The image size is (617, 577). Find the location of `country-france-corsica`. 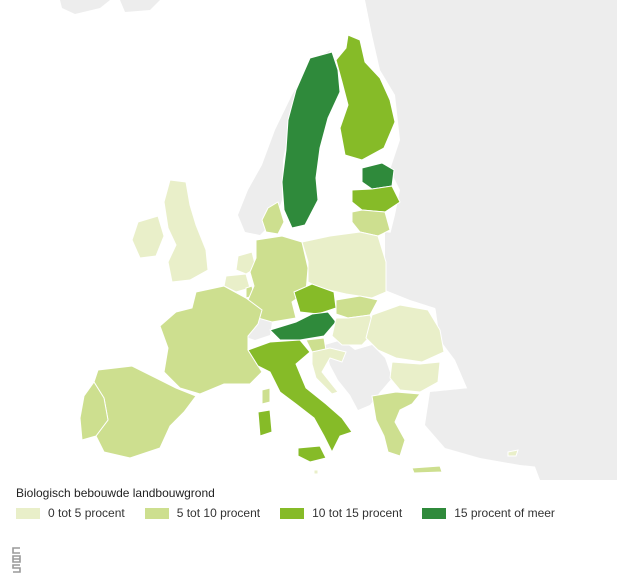

country-france-corsica is located at coordinates (266, 396).